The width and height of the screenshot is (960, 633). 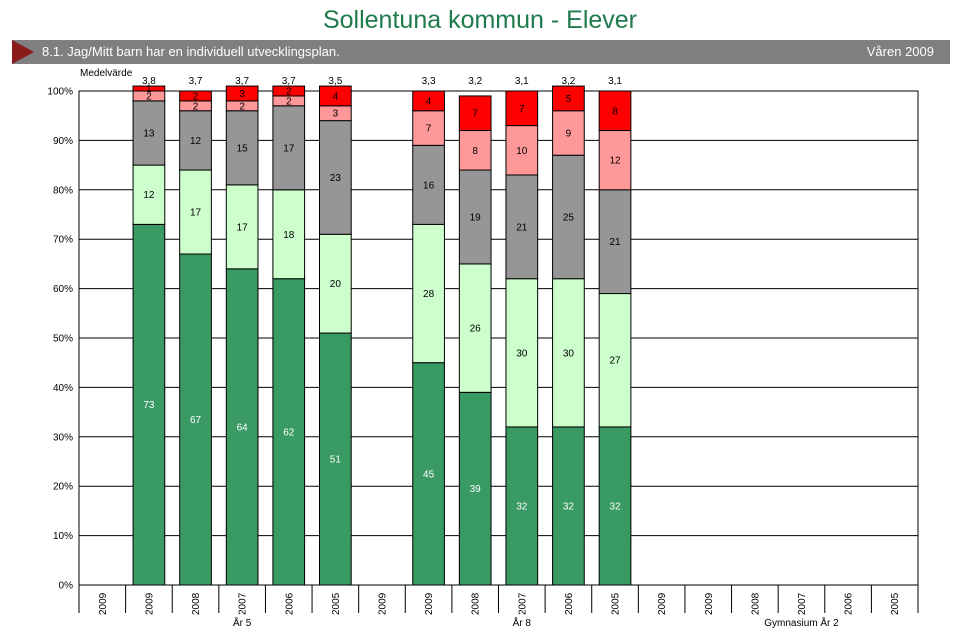 I want to click on y-tick-label: 40%, so click(x=63, y=388).